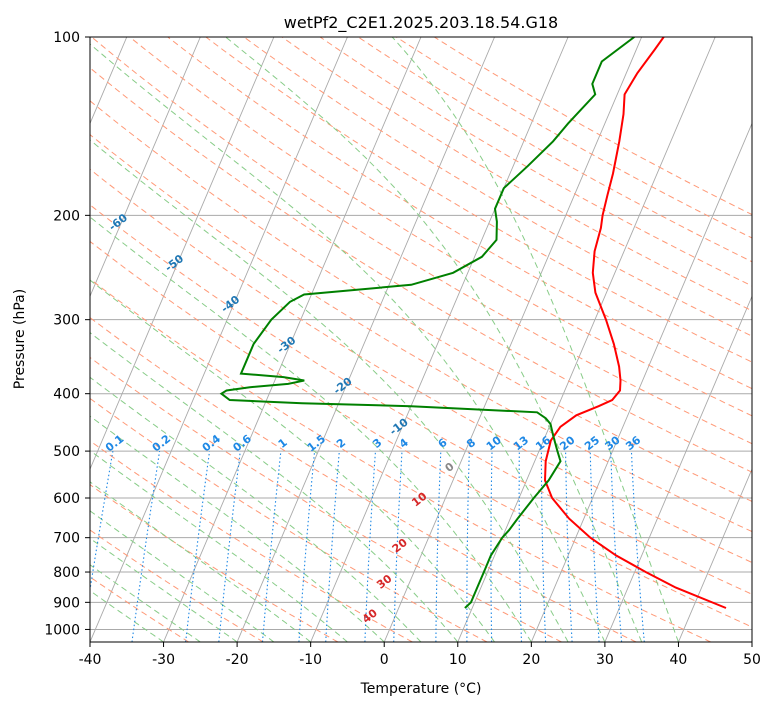  I want to click on mixing-ratio-label: 6, so click(443, 443).